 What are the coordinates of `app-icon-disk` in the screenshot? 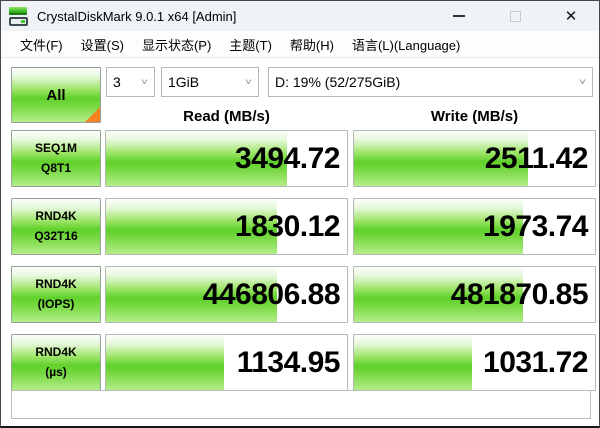 It's located at (18, 21).